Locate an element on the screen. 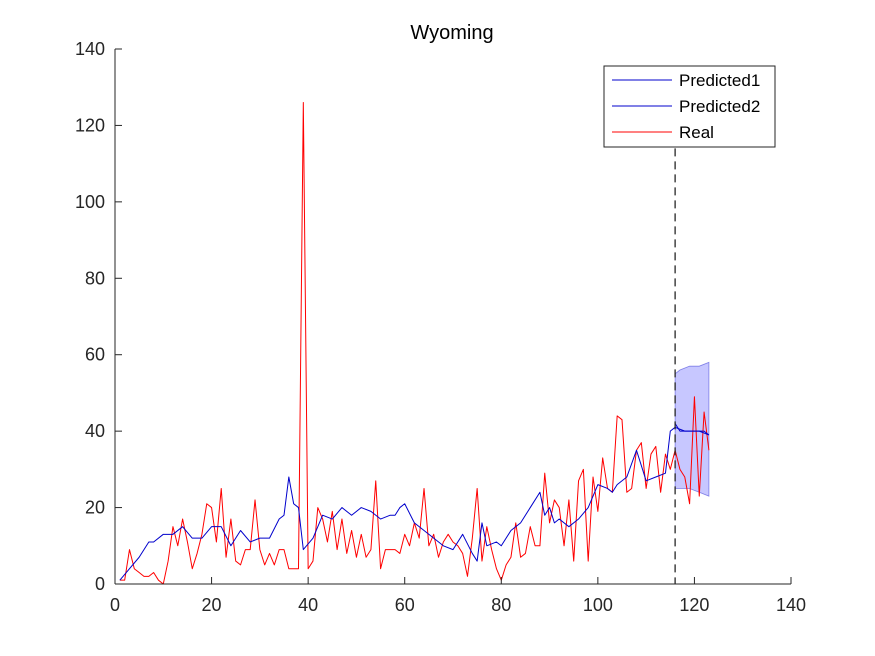  x-tick-label: 60 is located at coordinates (405, 605).